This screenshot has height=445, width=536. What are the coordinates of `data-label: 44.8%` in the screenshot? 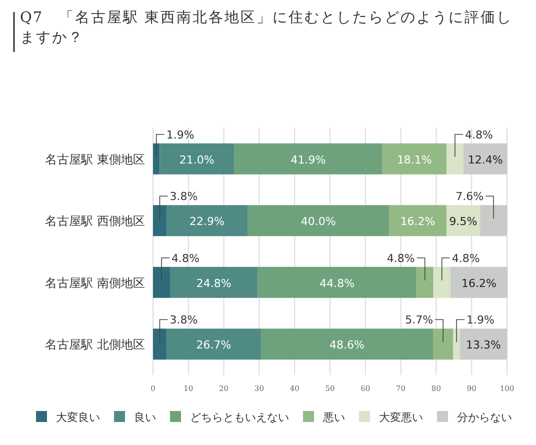 It's located at (337, 283).